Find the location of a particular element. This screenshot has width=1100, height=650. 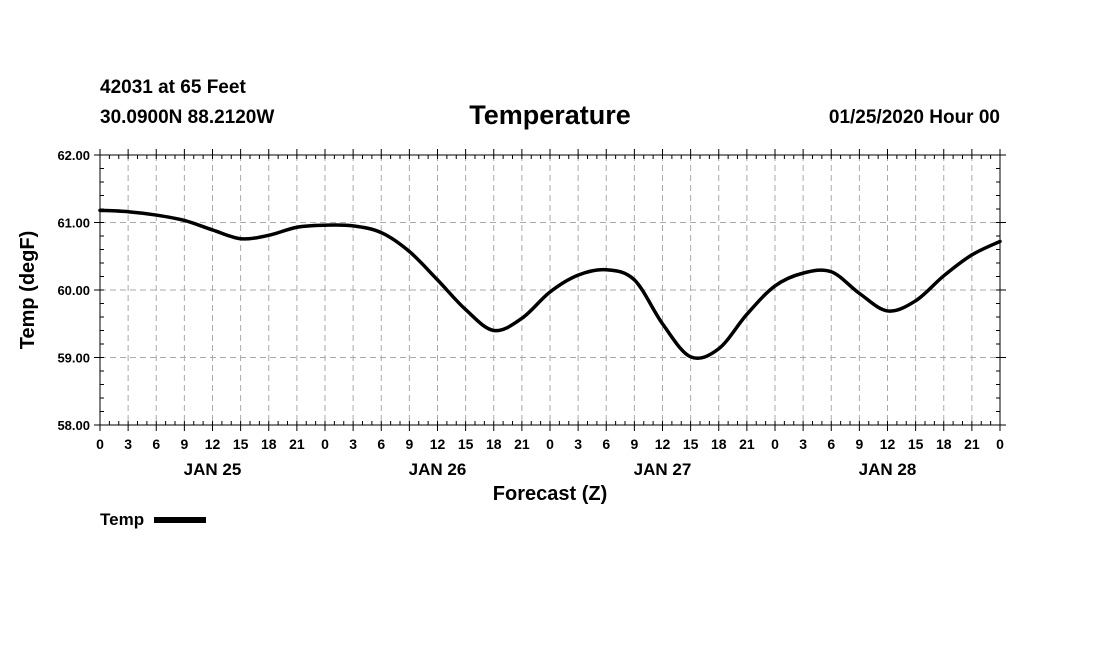

y-tick-label: 59.00 is located at coordinates (73, 358).